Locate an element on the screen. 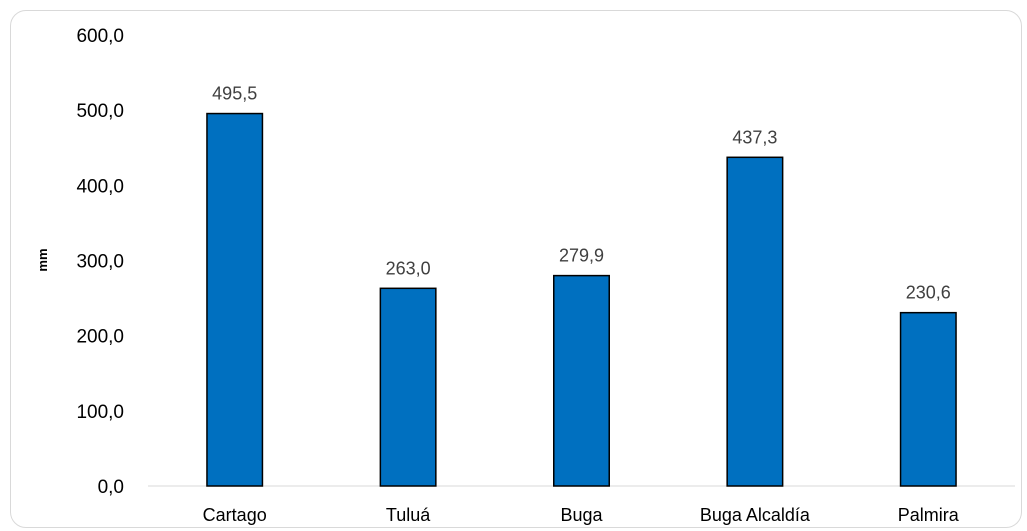 This screenshot has height=531, width=1027. x-category-label: Cartago is located at coordinates (235, 515).